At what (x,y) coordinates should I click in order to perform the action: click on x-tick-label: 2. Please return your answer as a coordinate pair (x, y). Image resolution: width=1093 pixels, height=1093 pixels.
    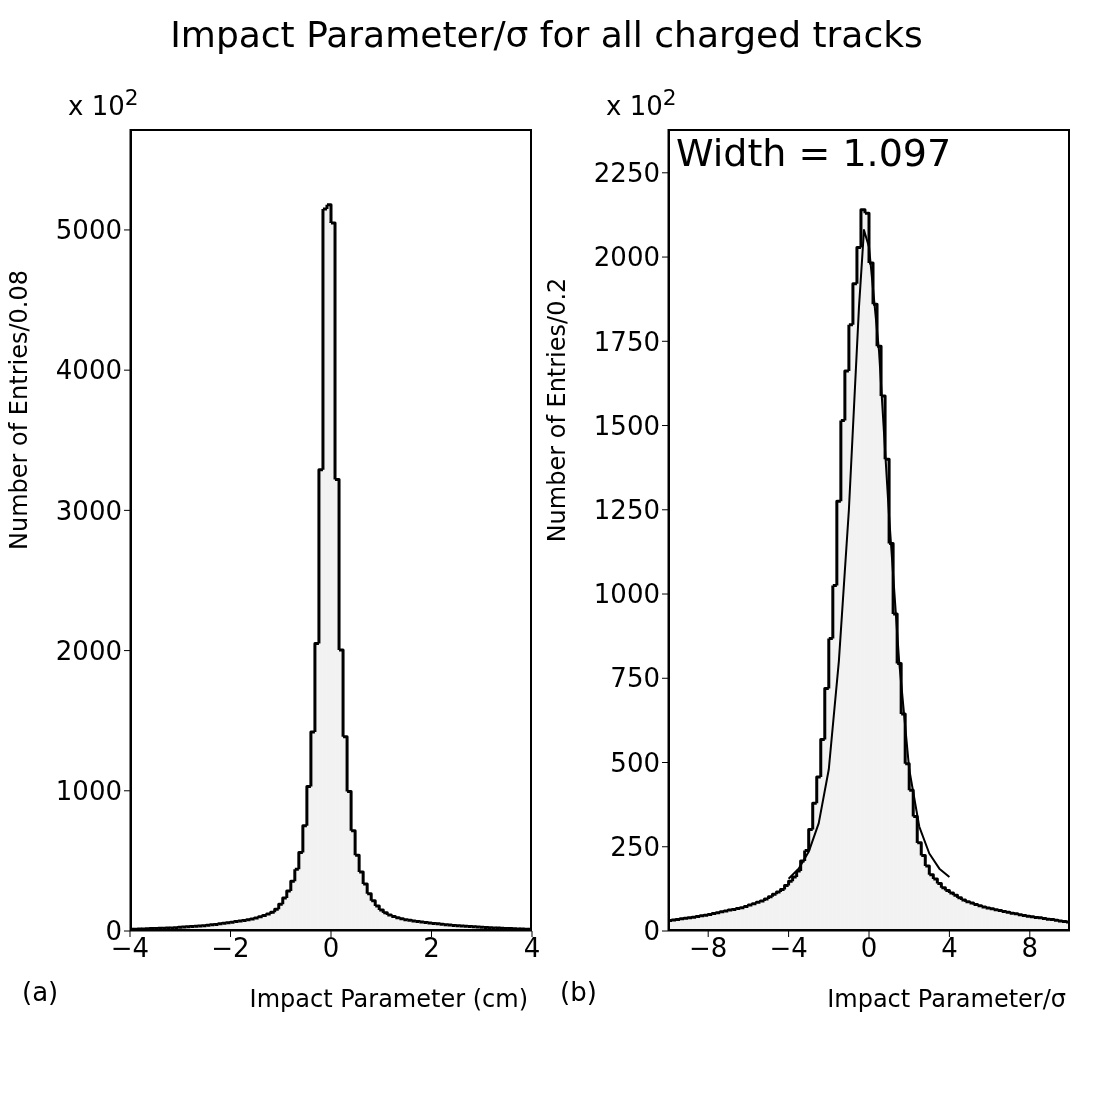
    Looking at the image, I should click on (431, 948).